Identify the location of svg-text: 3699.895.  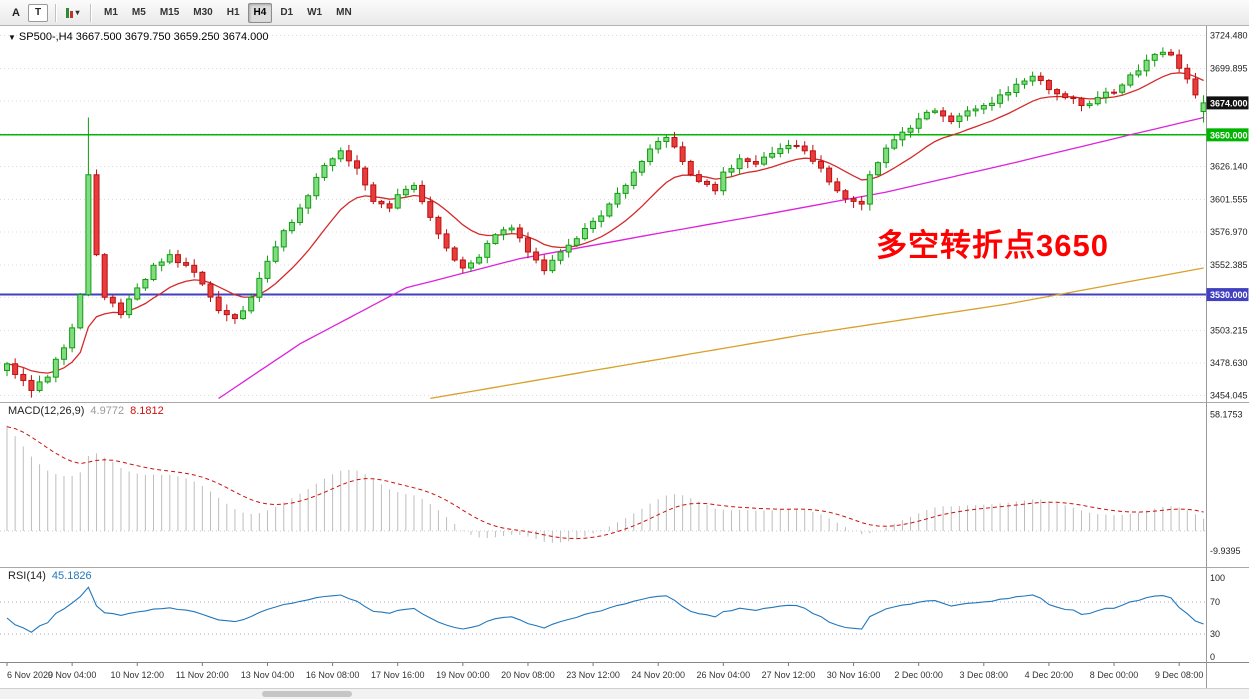
(1229, 68).